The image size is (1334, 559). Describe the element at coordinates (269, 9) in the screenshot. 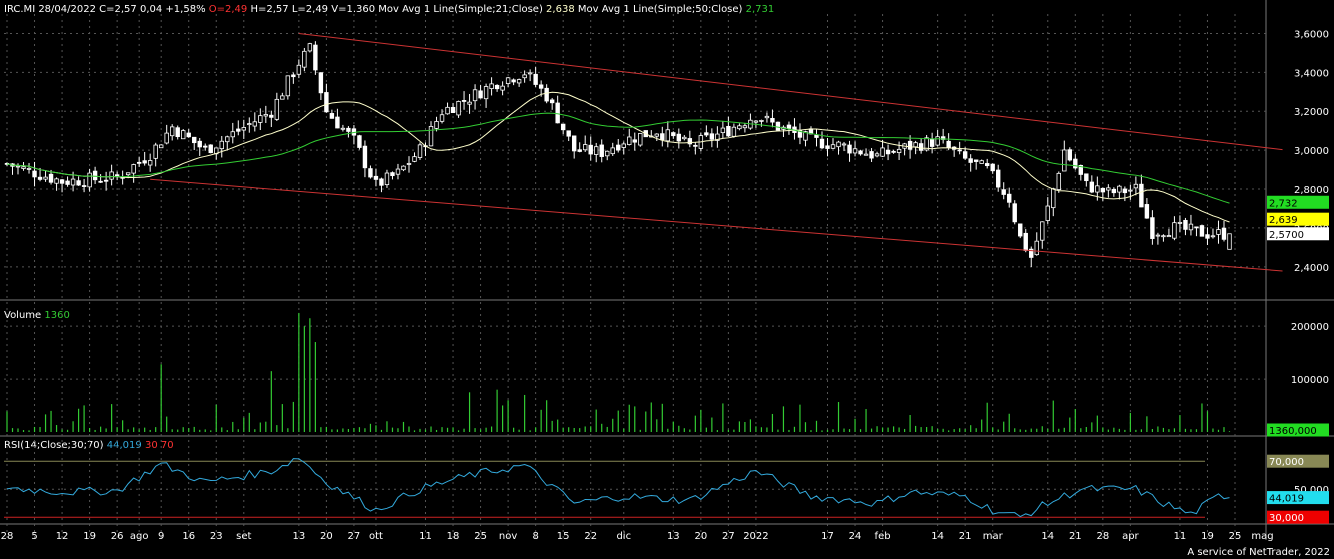

I see `header-high: H=2,57` at that location.